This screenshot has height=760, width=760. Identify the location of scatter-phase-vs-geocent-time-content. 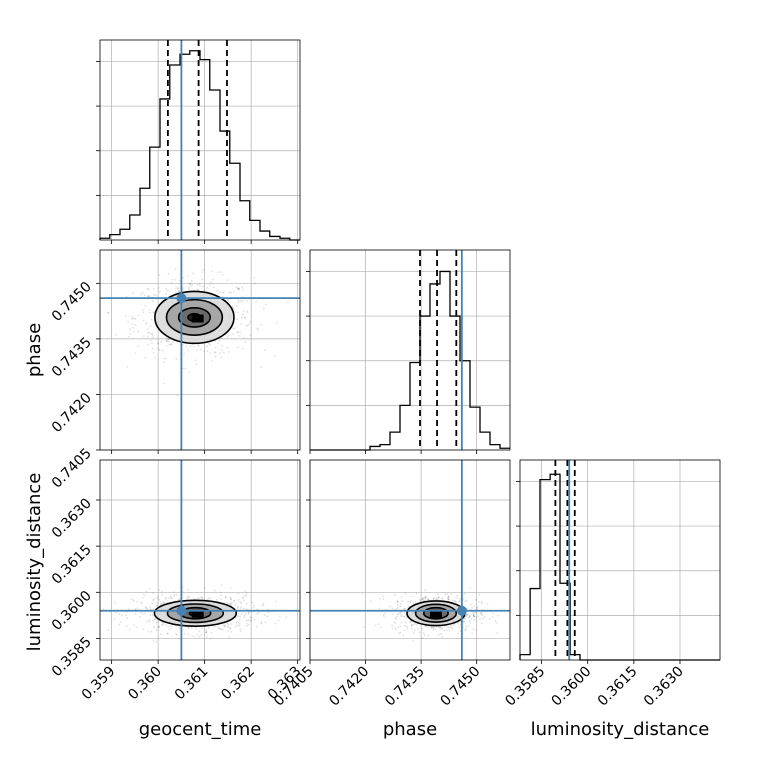
(200, 350).